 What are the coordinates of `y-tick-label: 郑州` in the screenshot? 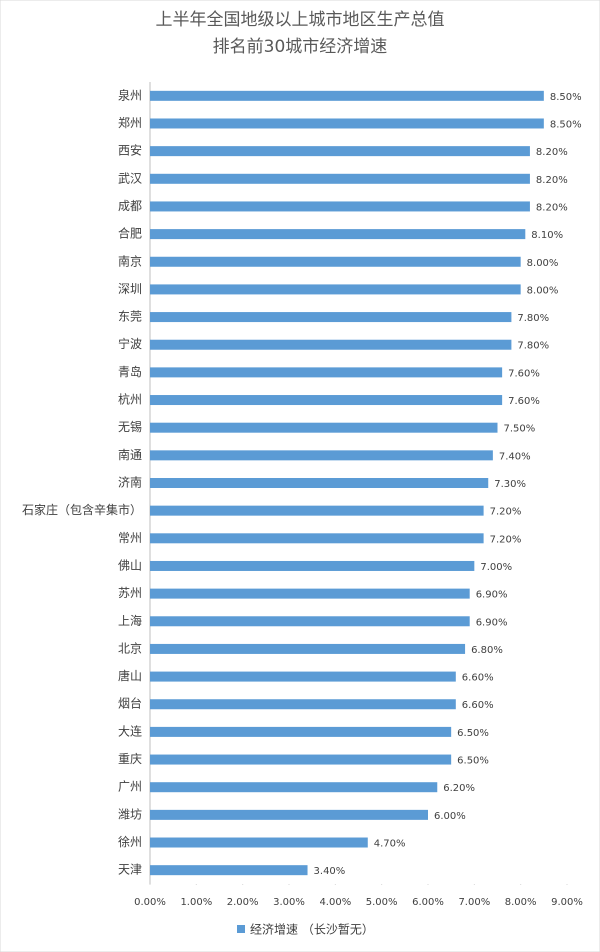 It's located at (130, 122).